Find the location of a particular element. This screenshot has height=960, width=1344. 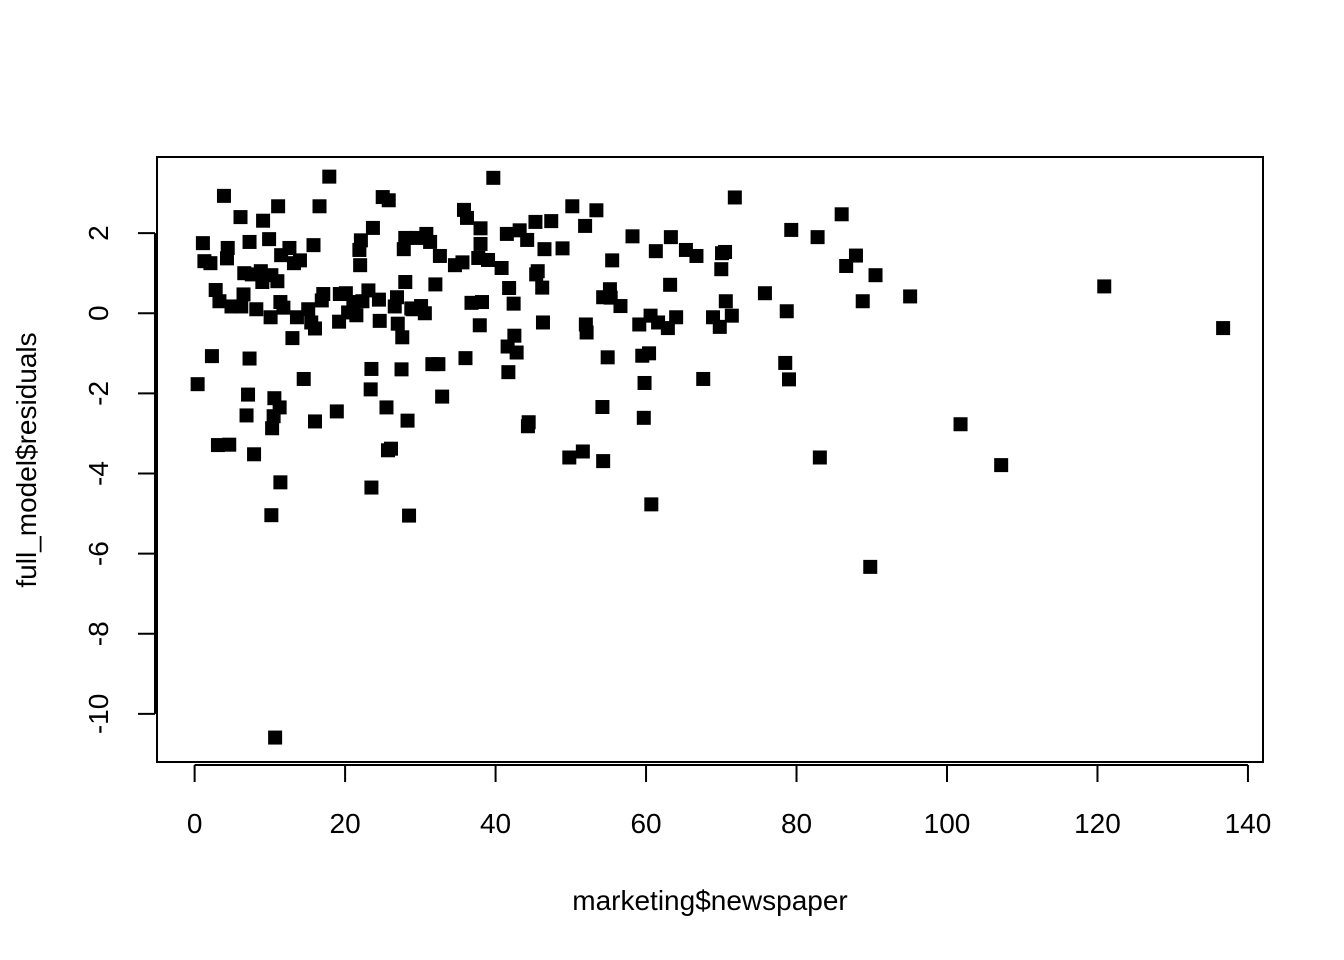

y-tick-label: -6 is located at coordinates (98, 553).